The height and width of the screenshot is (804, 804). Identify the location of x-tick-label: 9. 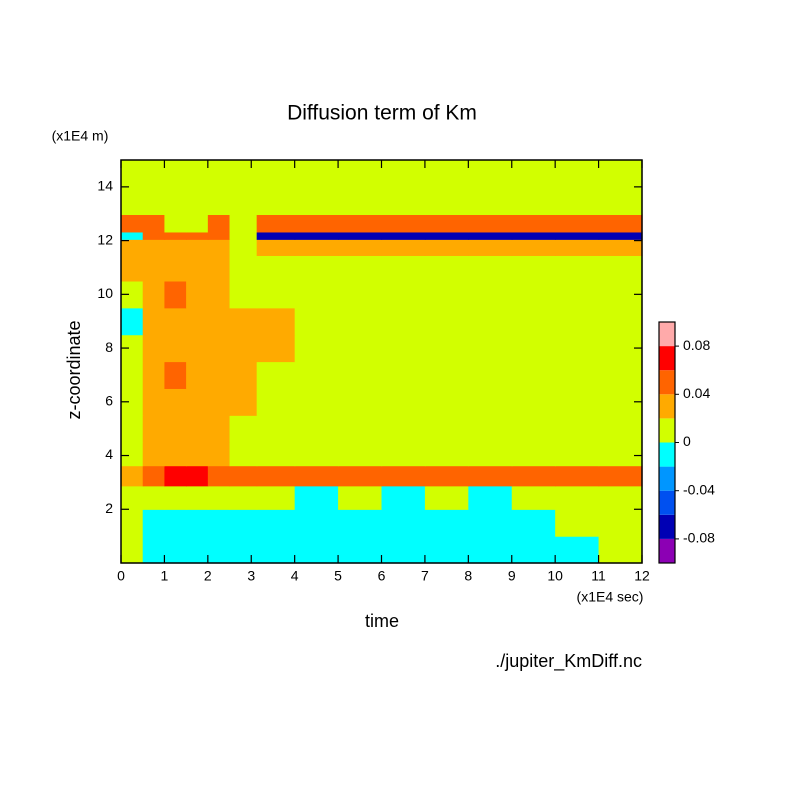
(512, 576).